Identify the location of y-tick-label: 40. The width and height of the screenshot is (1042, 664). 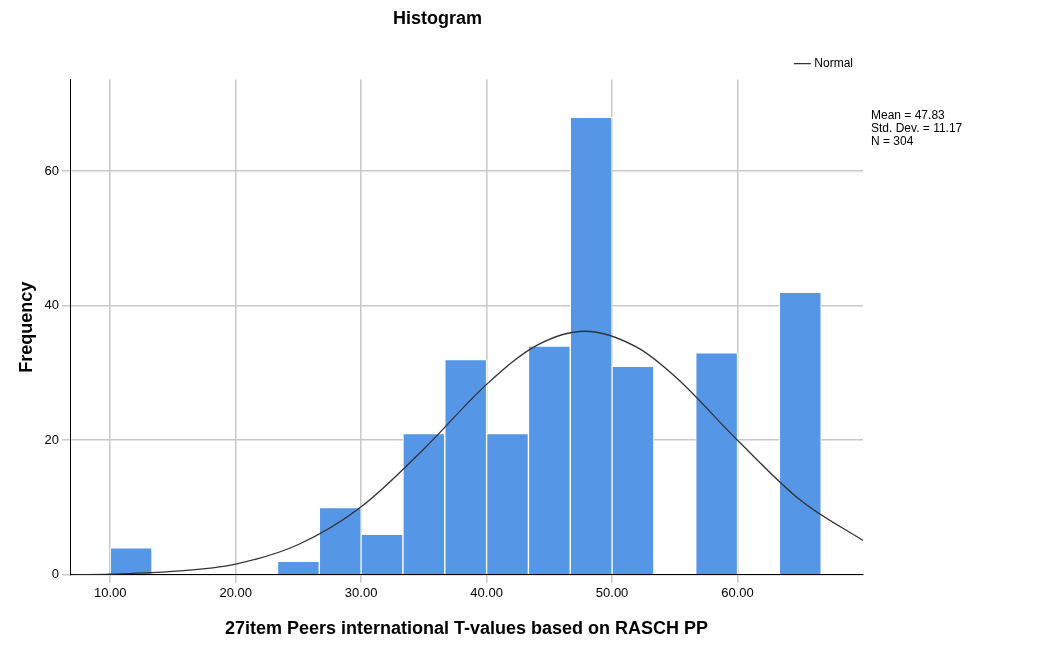
(52, 305).